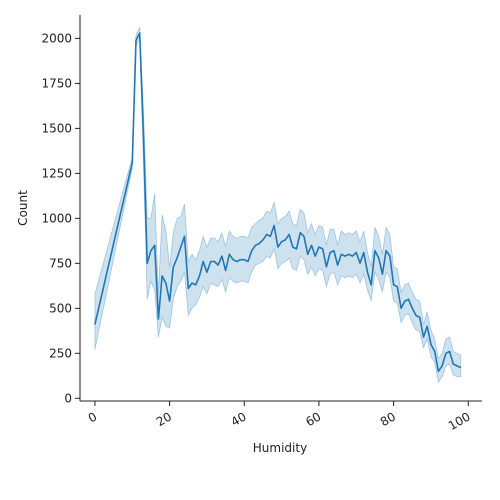 The width and height of the screenshot is (500, 500). What do you see at coordinates (388, 419) in the screenshot?
I see `x-tick-label: 80` at bounding box center [388, 419].